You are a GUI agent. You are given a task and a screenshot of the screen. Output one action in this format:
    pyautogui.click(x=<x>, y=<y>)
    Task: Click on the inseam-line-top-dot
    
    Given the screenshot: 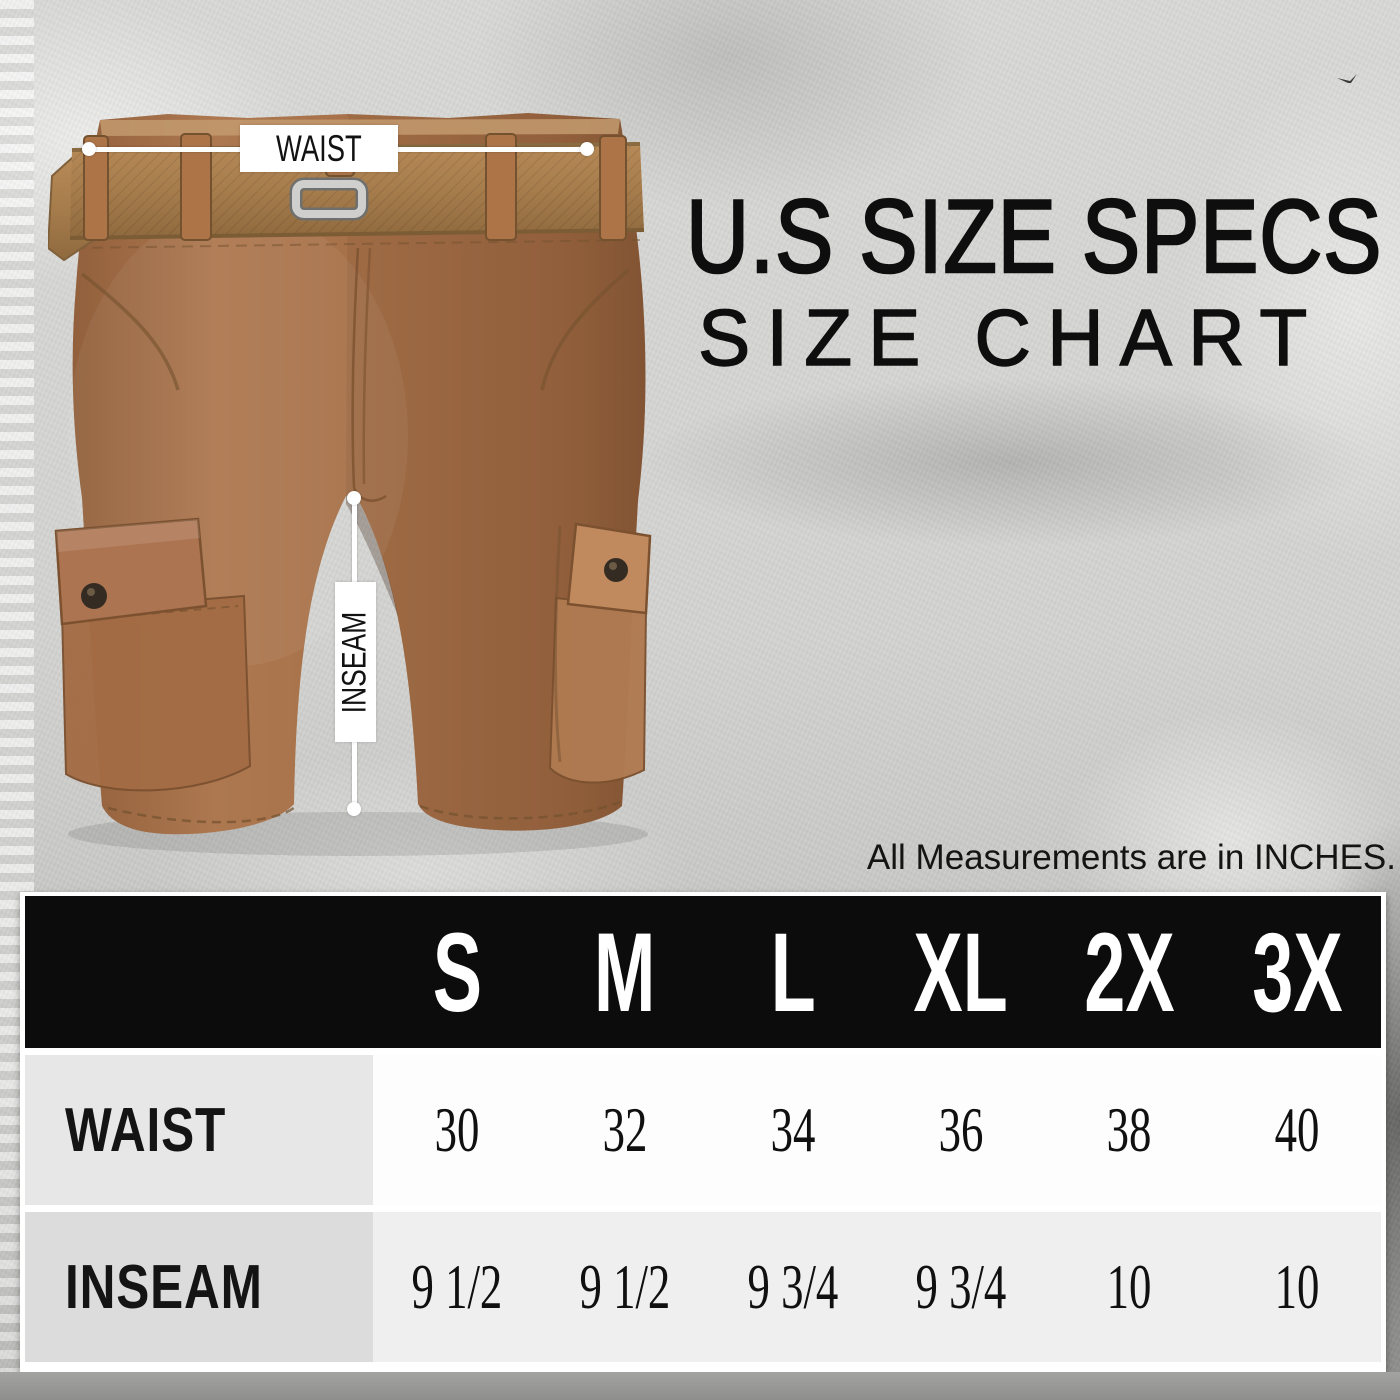 What is the action you would take?
    pyautogui.click(x=354, y=498)
    